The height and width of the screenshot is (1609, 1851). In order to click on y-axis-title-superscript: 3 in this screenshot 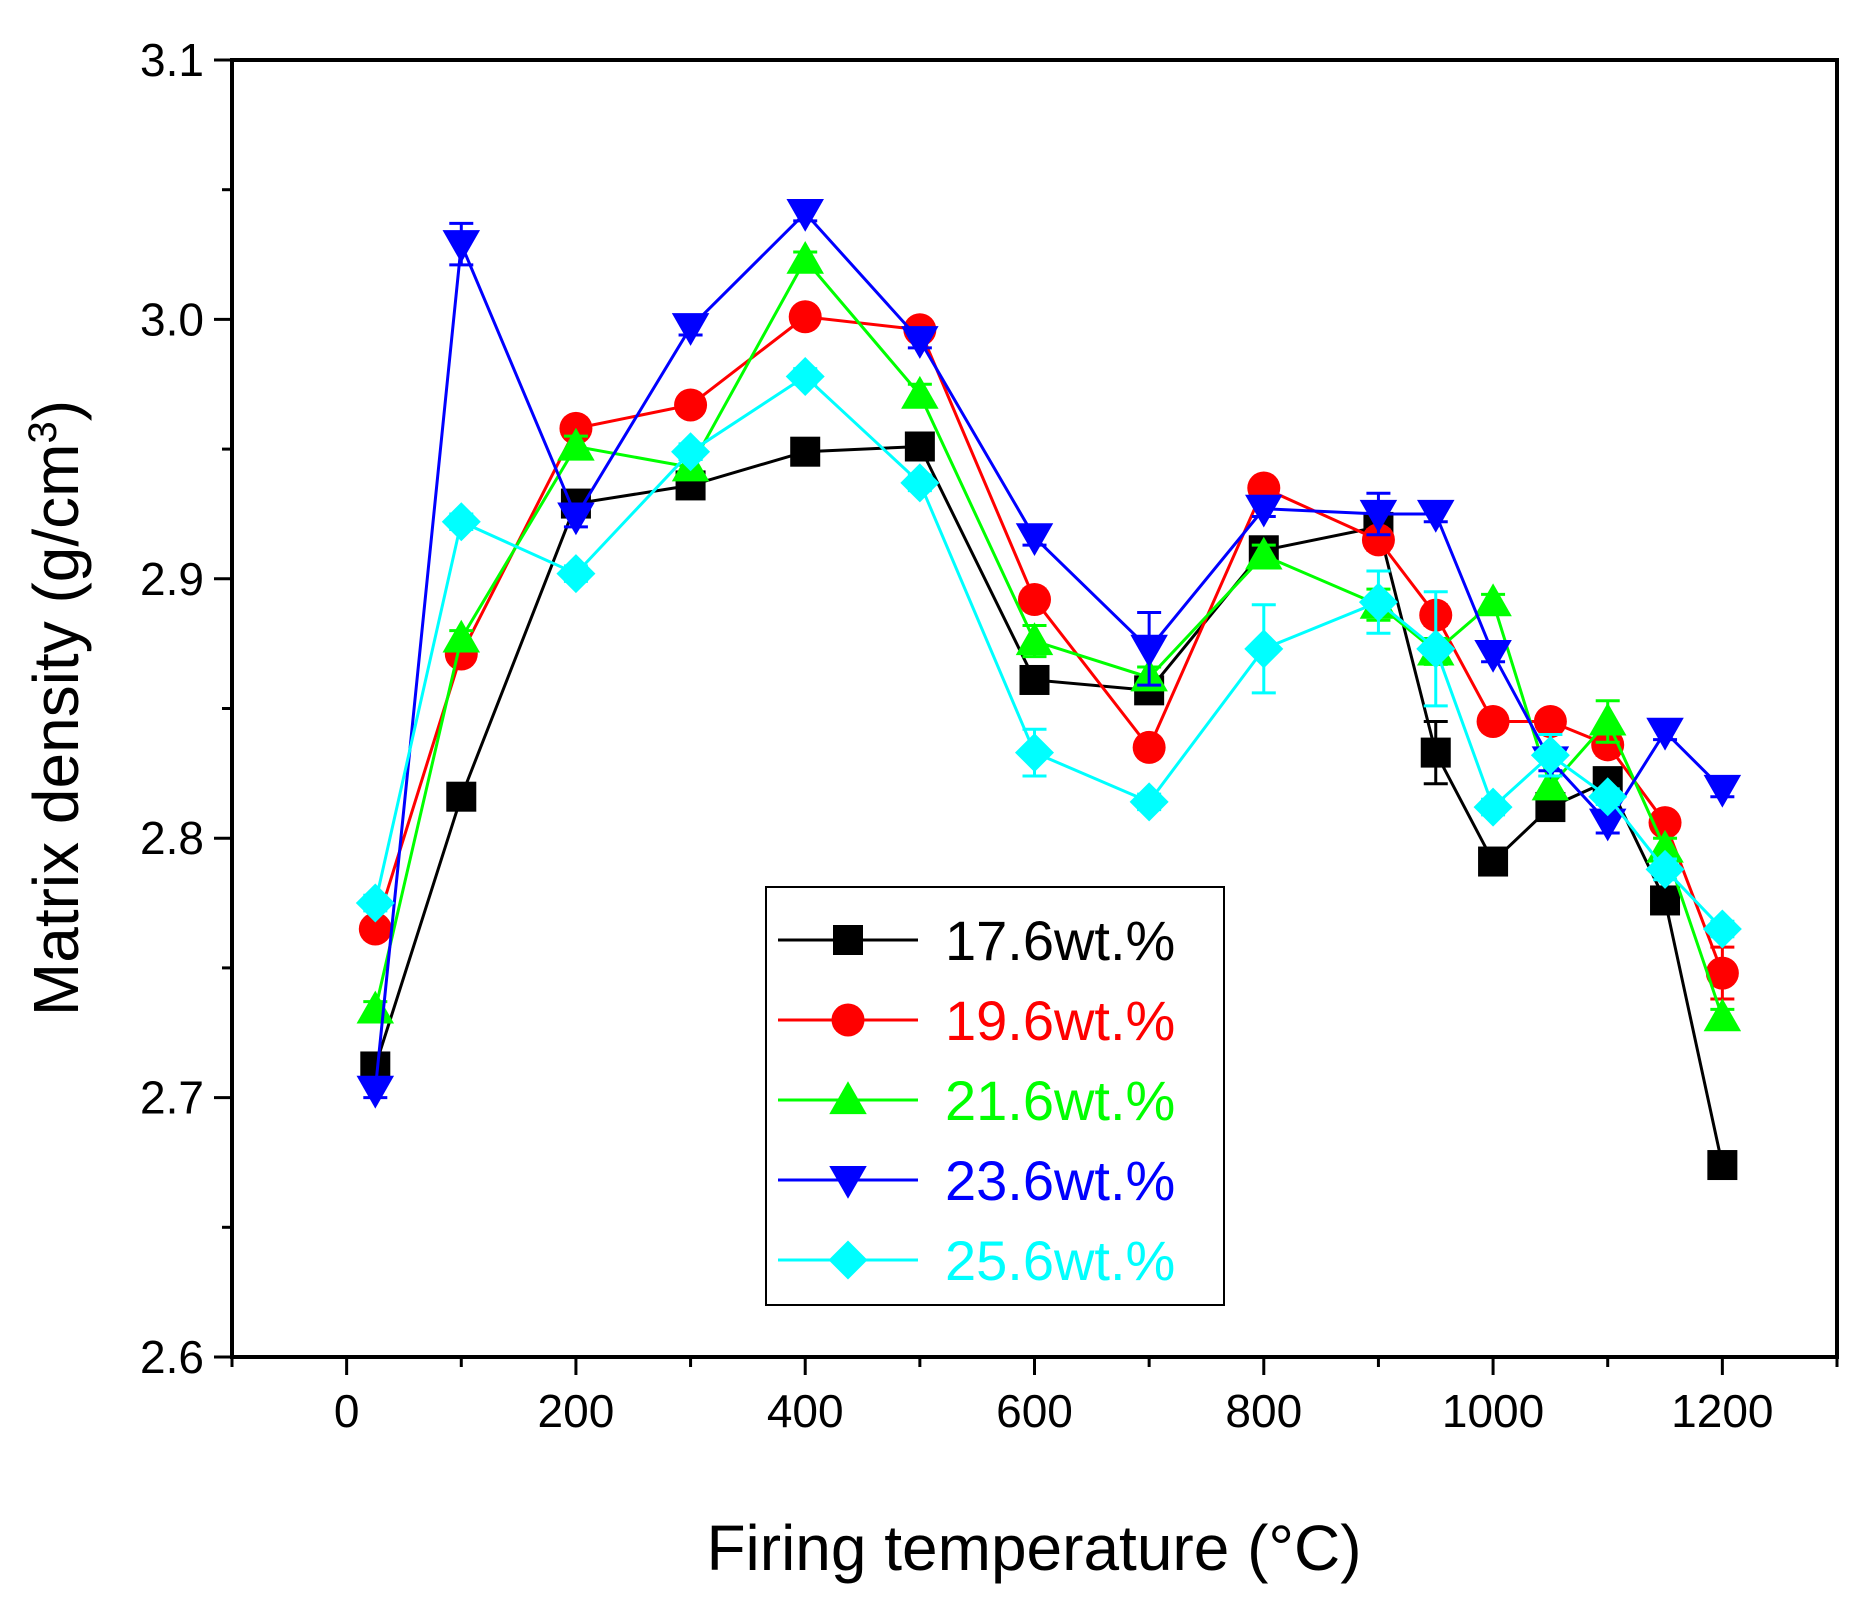, I will do `click(43, 432)`.